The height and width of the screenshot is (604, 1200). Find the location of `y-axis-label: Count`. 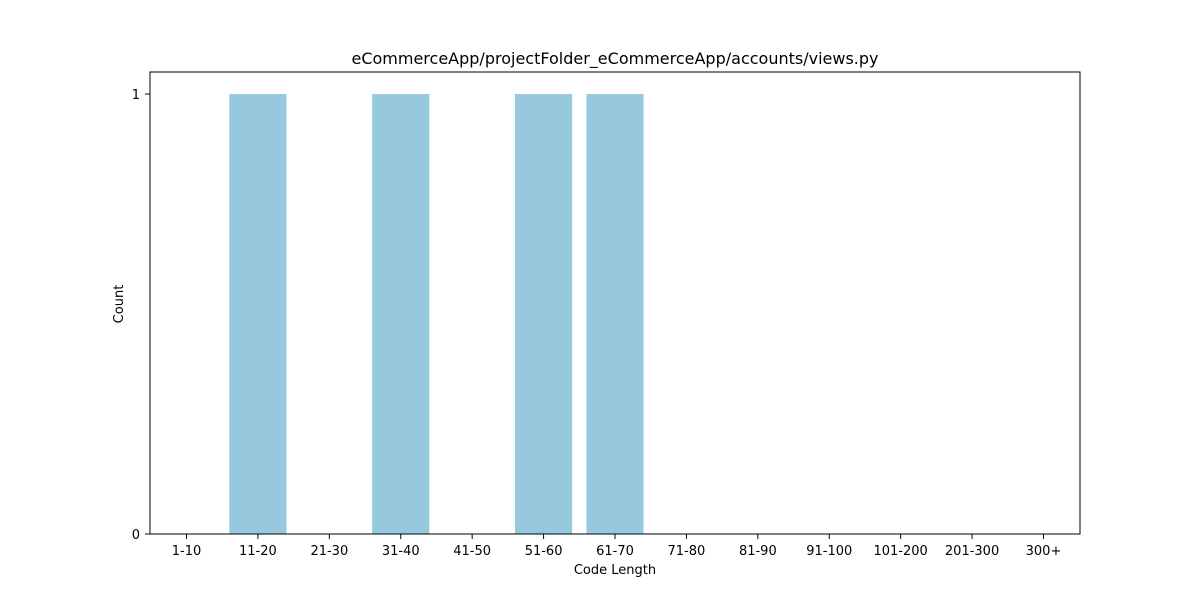

y-axis-label: Count is located at coordinates (119, 304).